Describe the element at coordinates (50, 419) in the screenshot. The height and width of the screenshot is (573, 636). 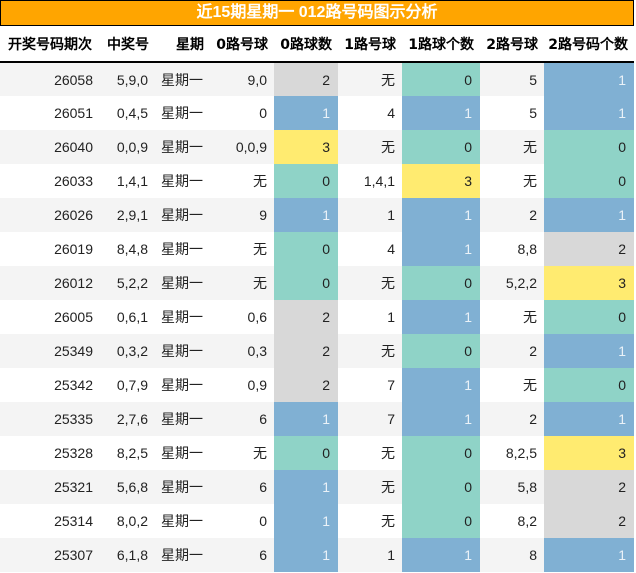
I see `issue-cell: 25335` at that location.